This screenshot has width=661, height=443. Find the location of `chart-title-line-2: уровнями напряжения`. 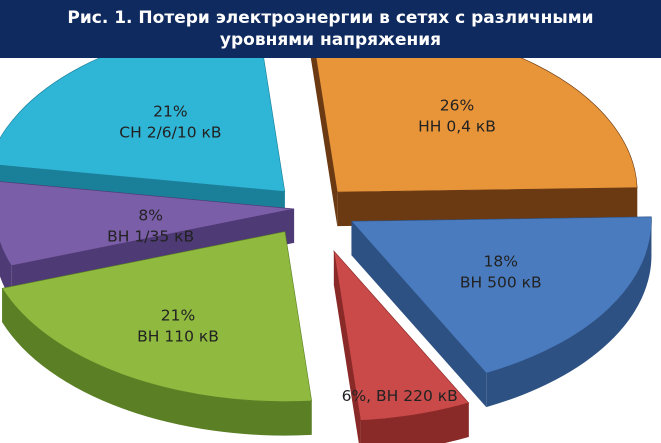

chart-title-line-2: уровнями напряжения is located at coordinates (330, 40).